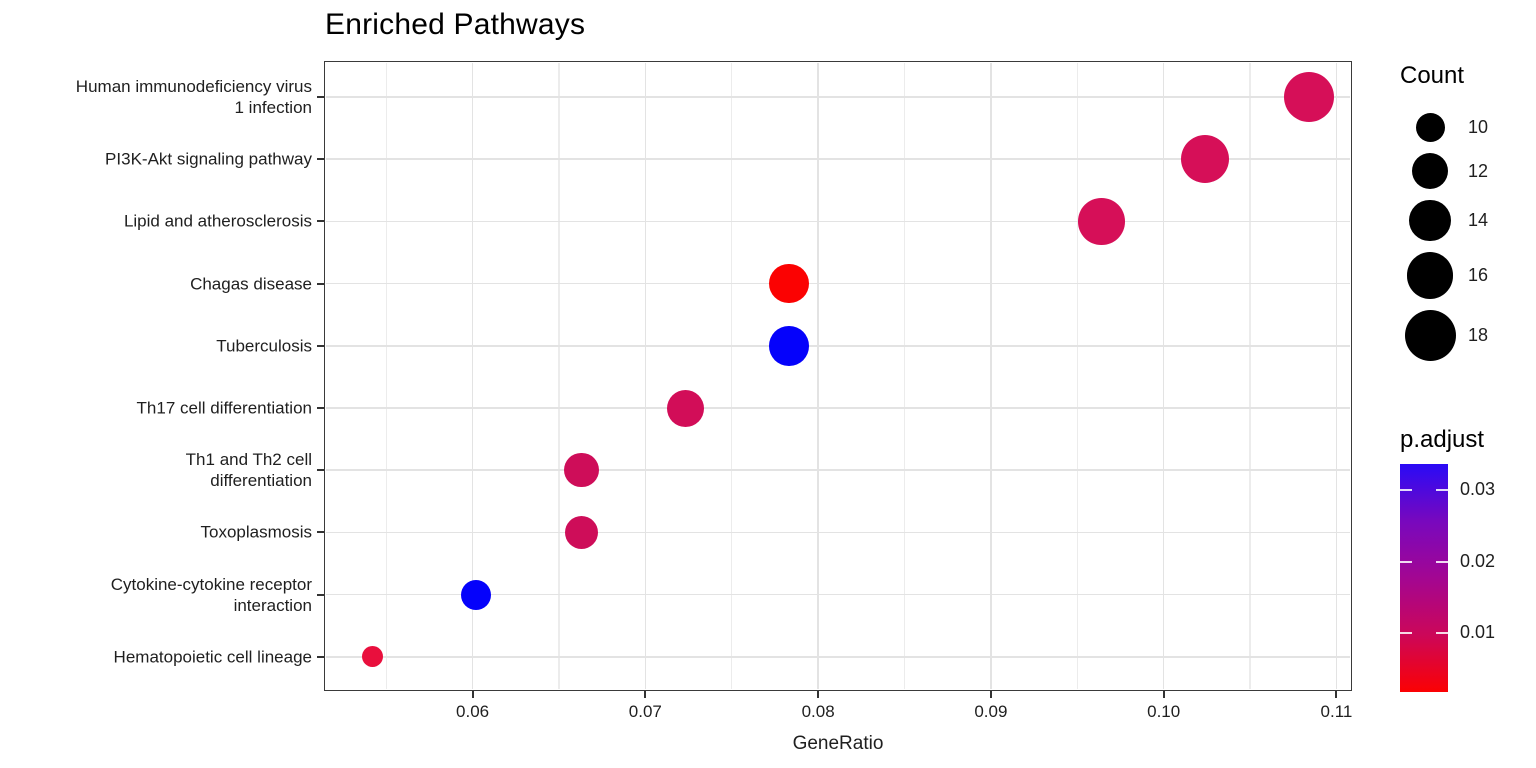 The height and width of the screenshot is (768, 1536). What do you see at coordinates (251, 284) in the screenshot?
I see `y-axis-tick-label: Chagas disease` at bounding box center [251, 284].